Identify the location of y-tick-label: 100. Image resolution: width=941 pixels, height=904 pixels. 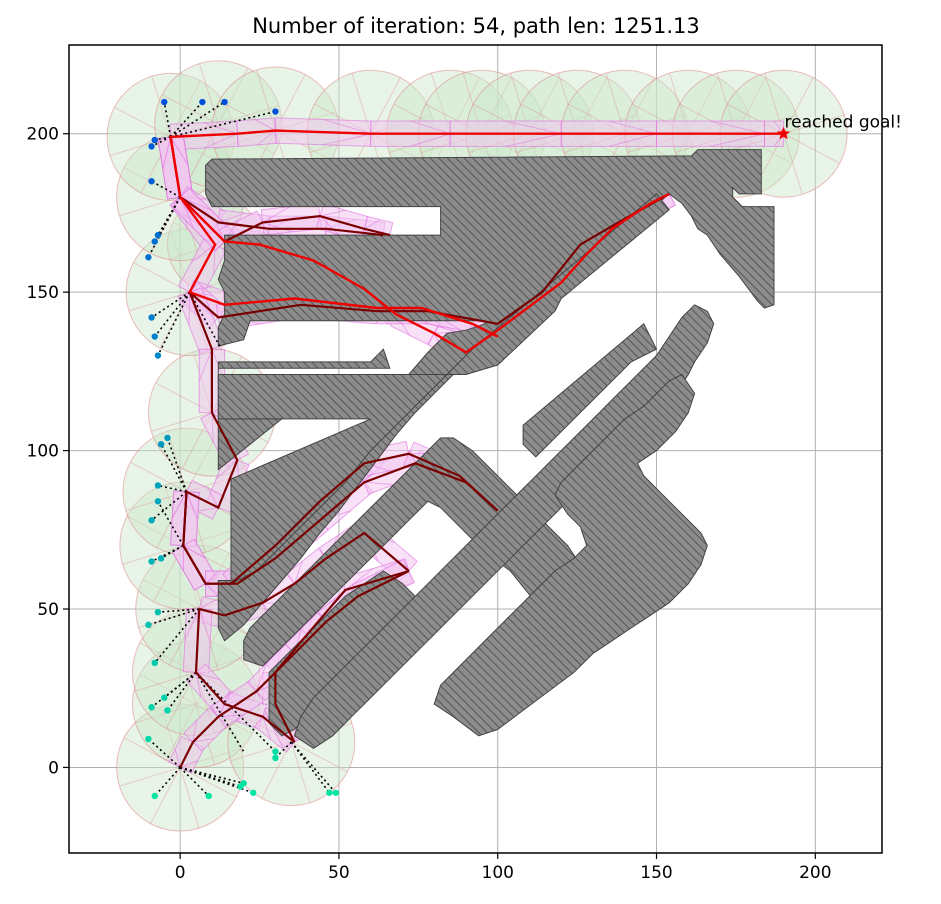
(43, 452).